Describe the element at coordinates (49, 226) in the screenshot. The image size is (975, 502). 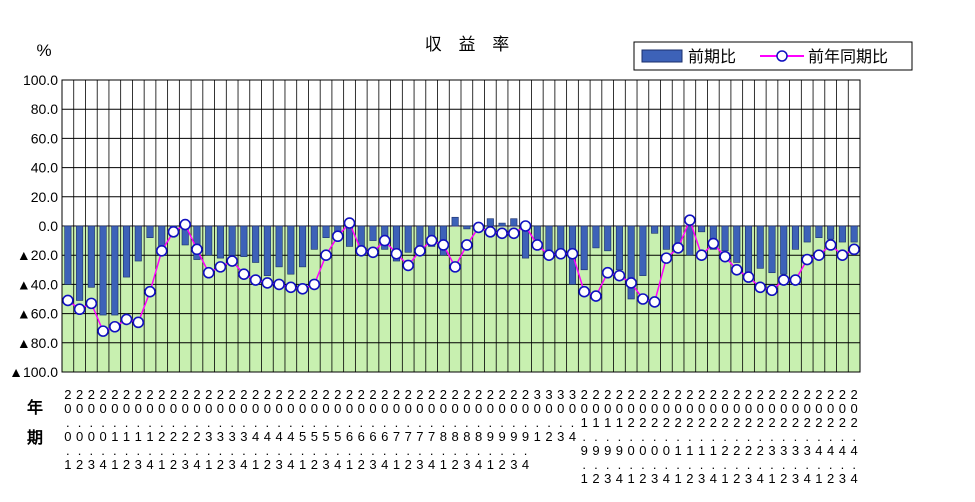
I see `y-tick-label: 0.0` at that location.